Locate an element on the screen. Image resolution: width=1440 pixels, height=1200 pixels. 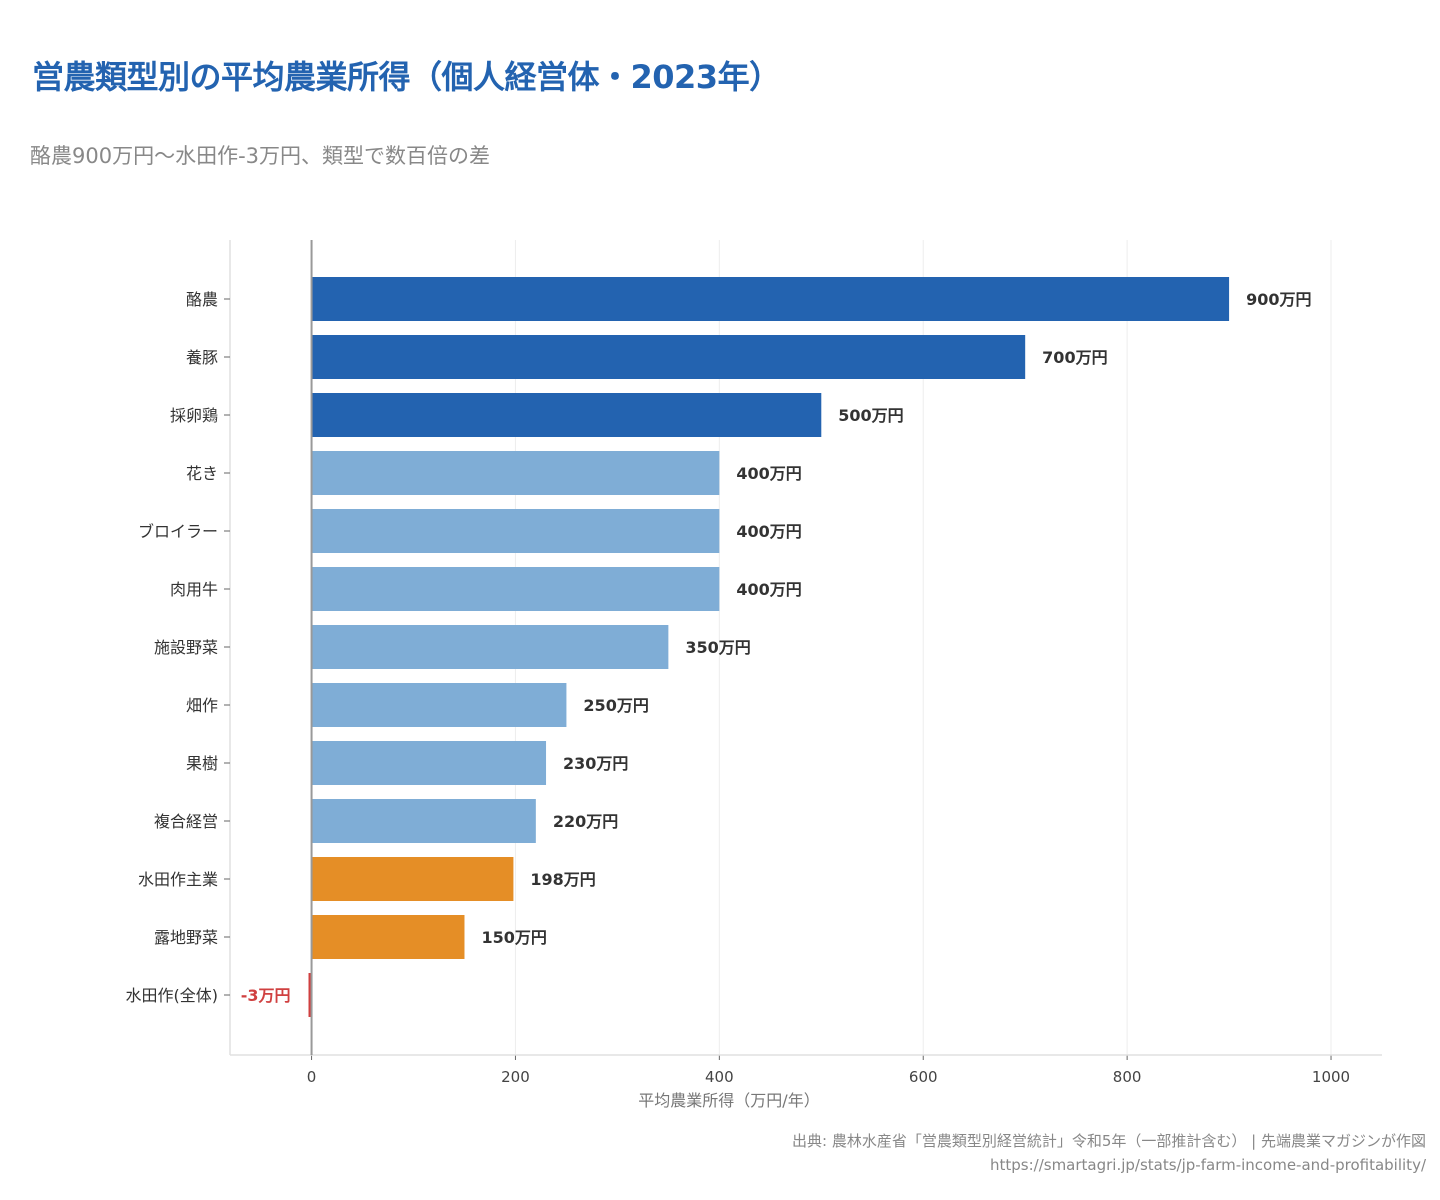
y-tick-label: 水田作主業 is located at coordinates (178, 879).